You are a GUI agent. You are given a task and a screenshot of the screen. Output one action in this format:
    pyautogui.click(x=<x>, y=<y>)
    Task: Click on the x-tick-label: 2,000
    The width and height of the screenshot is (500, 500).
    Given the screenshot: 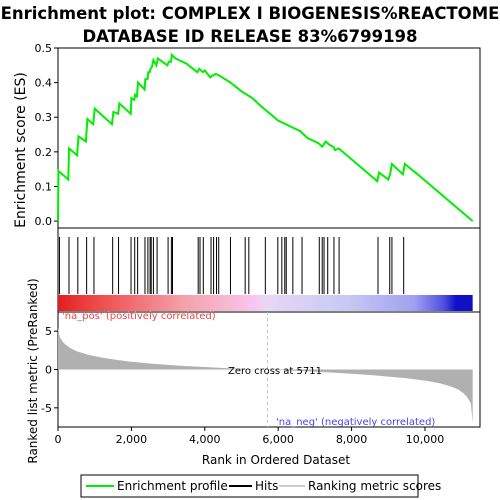 What is the action you would take?
    pyautogui.click(x=132, y=439)
    